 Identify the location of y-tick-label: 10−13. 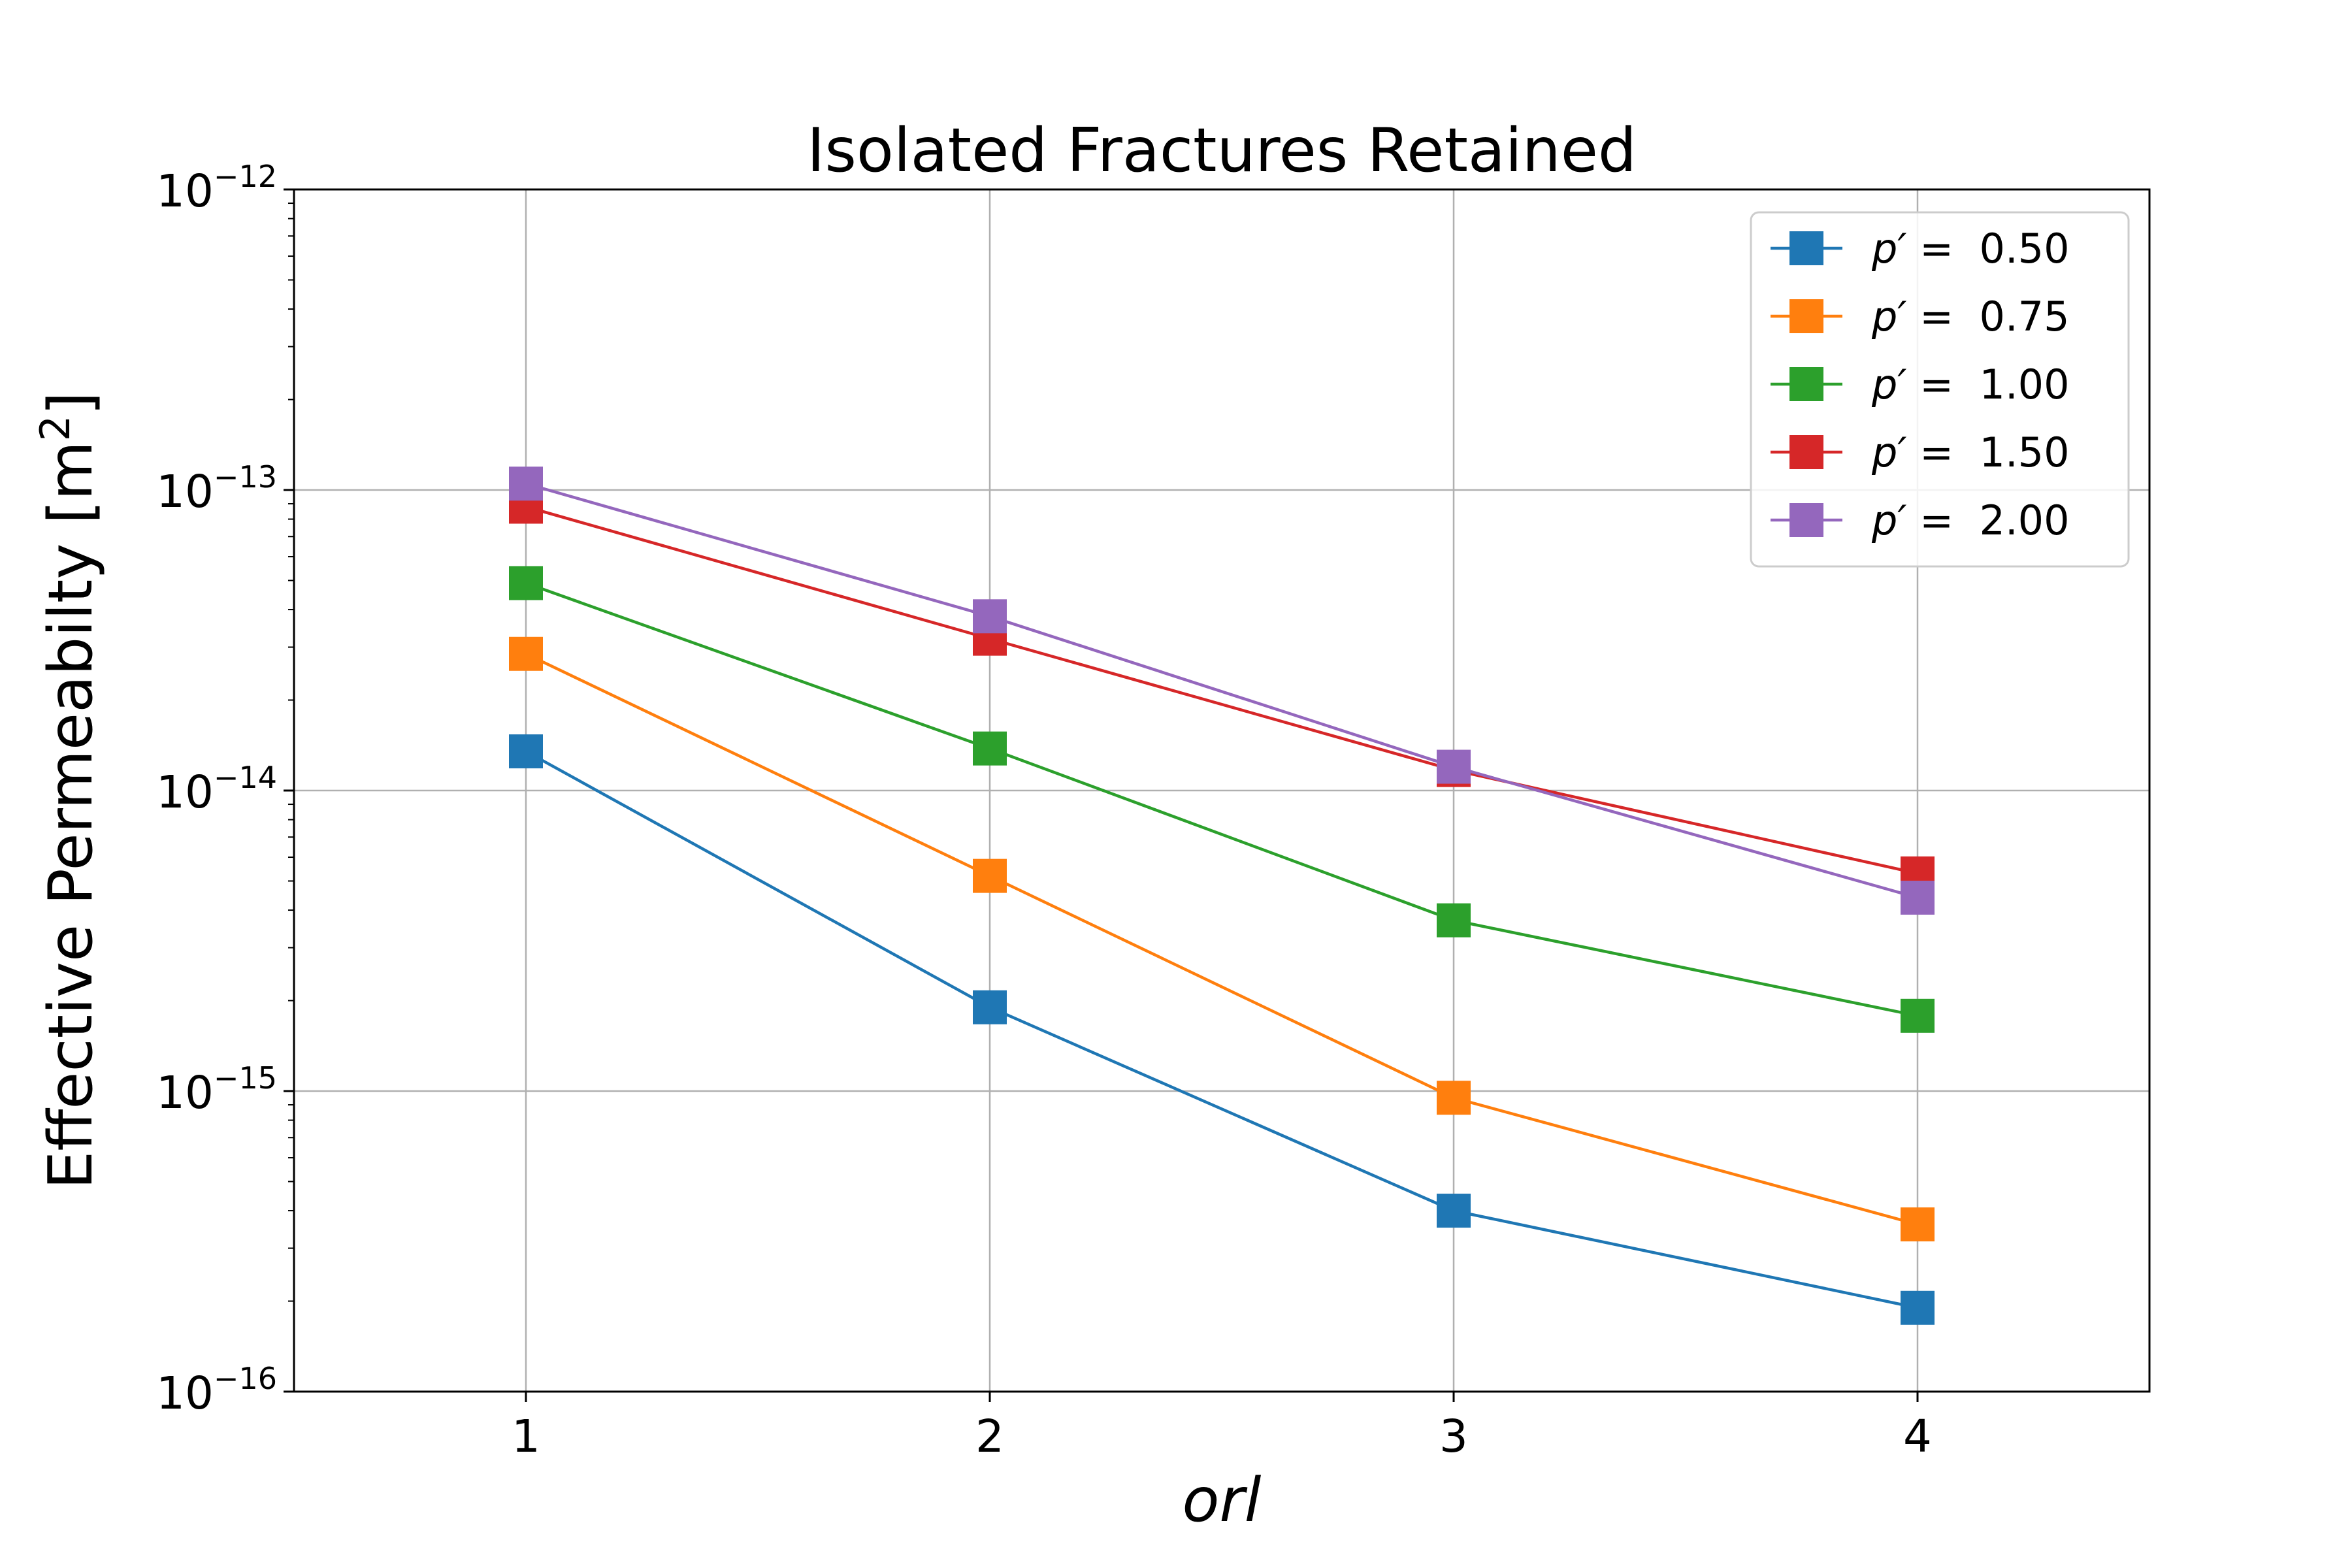
(216, 488).